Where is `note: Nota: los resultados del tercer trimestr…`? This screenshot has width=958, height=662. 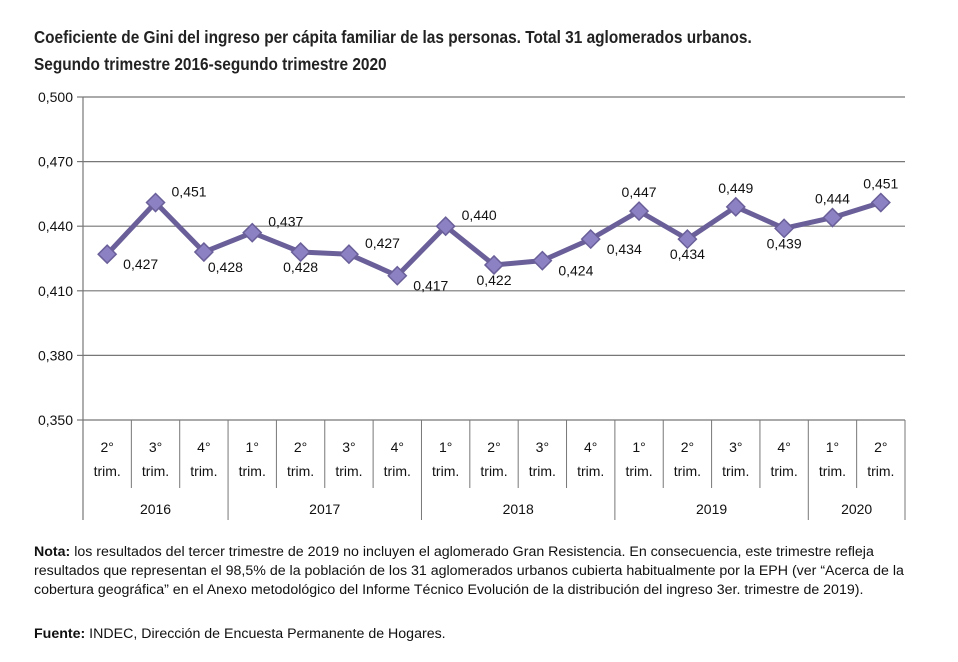
note: Nota: los resultados del tercer trimestr… is located at coordinates (474, 571).